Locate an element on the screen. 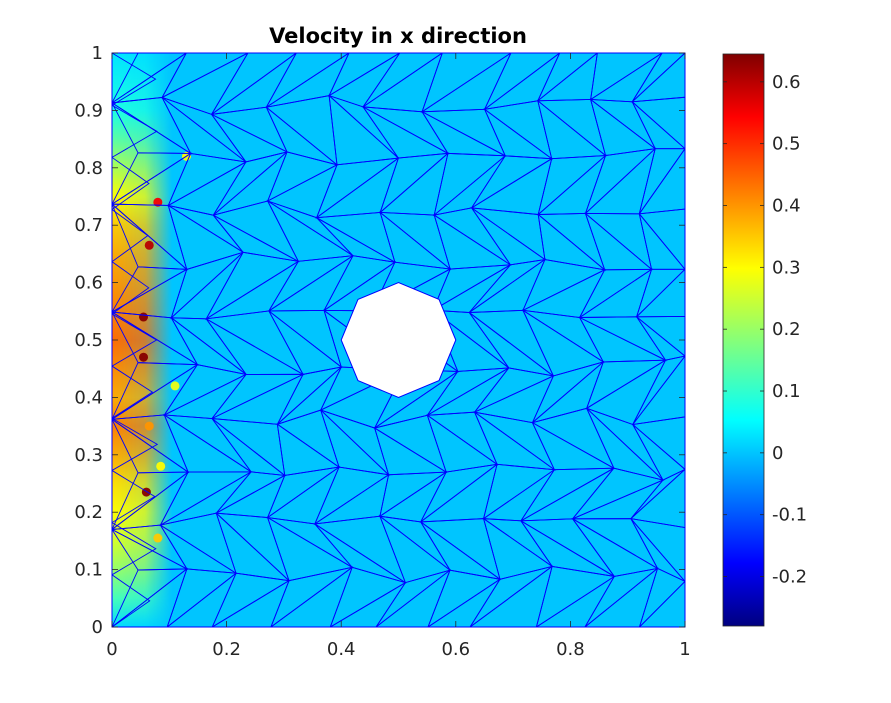  colorbar-tick-label: 0.1 is located at coordinates (786, 391).